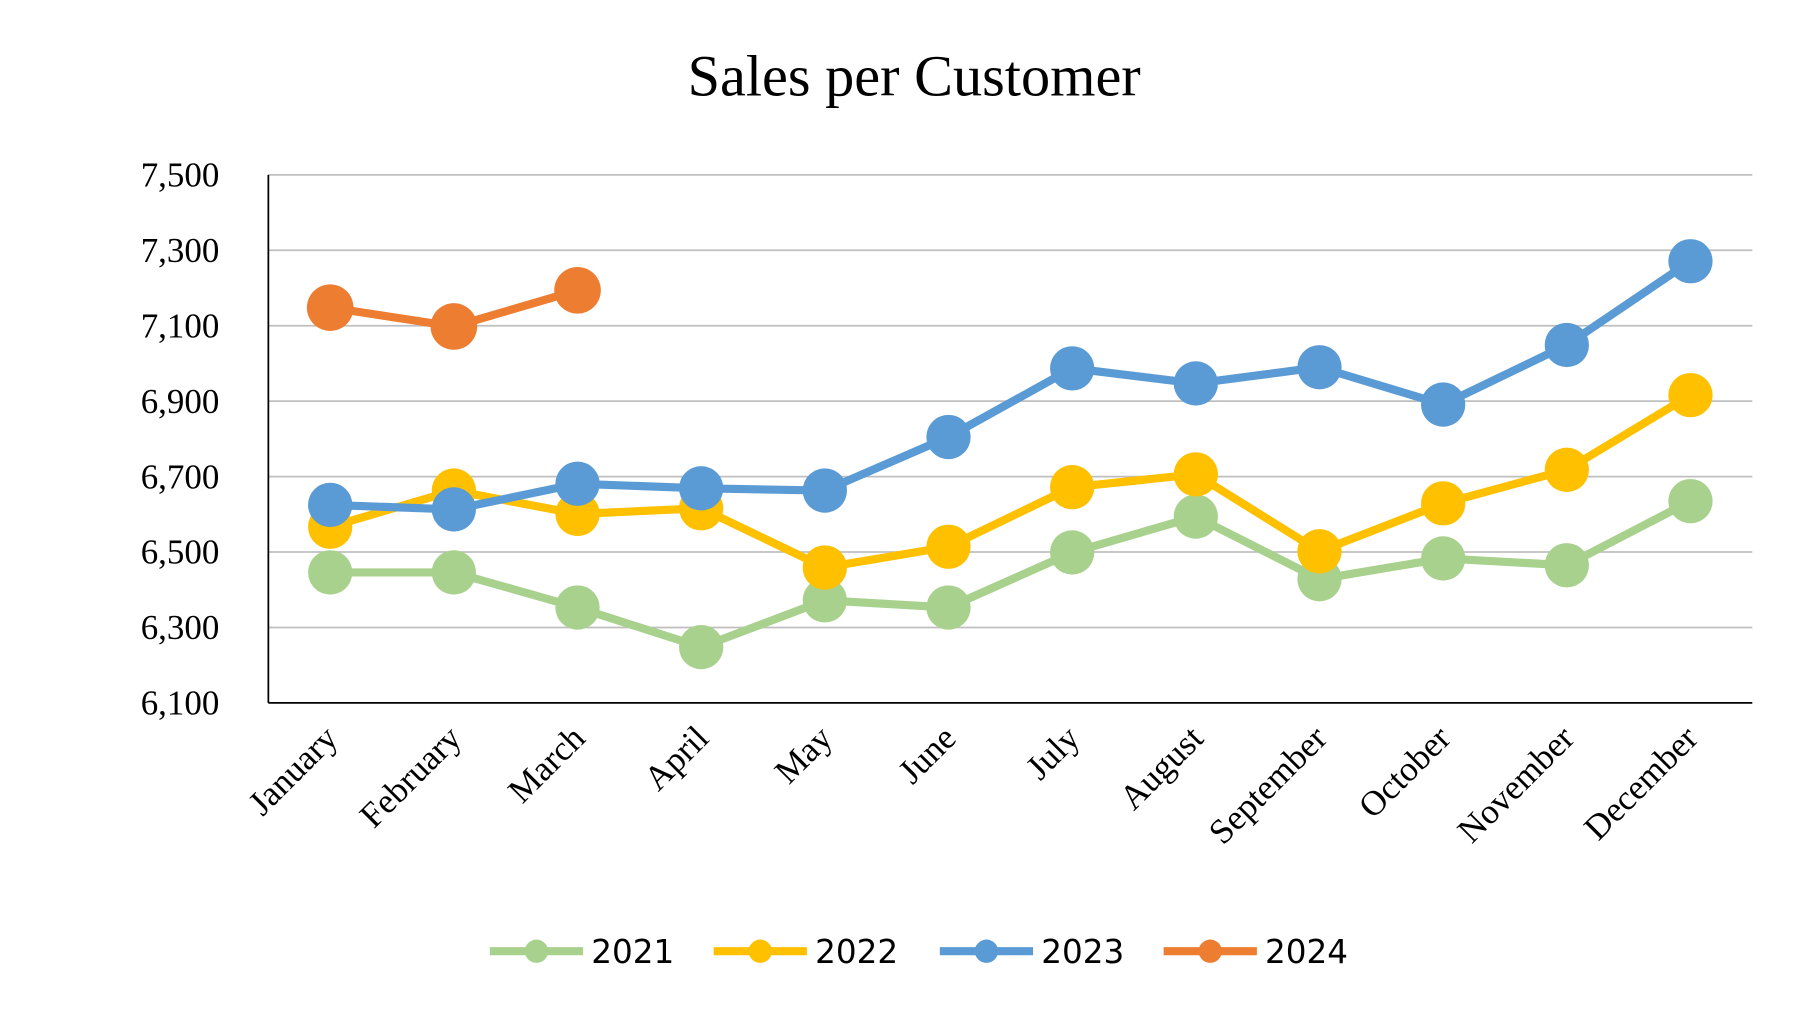 This screenshot has width=1819, height=1013. Describe the element at coordinates (1640, 782) in the screenshot. I see `x-tick-label: December` at that location.